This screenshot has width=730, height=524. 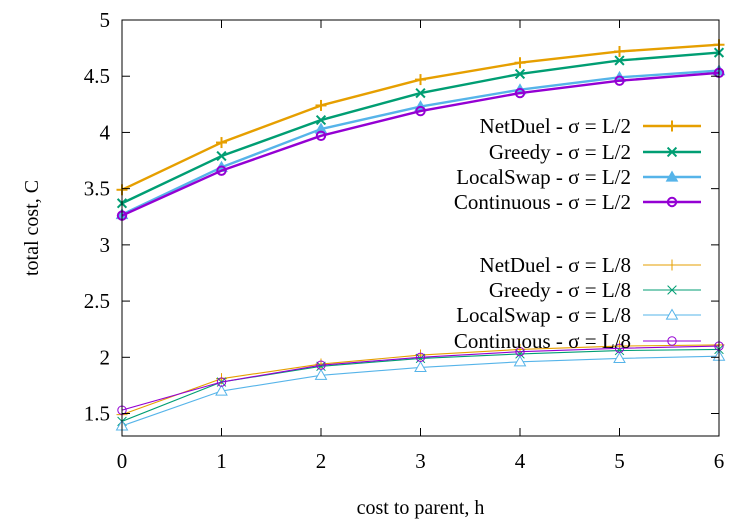 I want to click on y-tick-label: 2.5, so click(x=97, y=301).